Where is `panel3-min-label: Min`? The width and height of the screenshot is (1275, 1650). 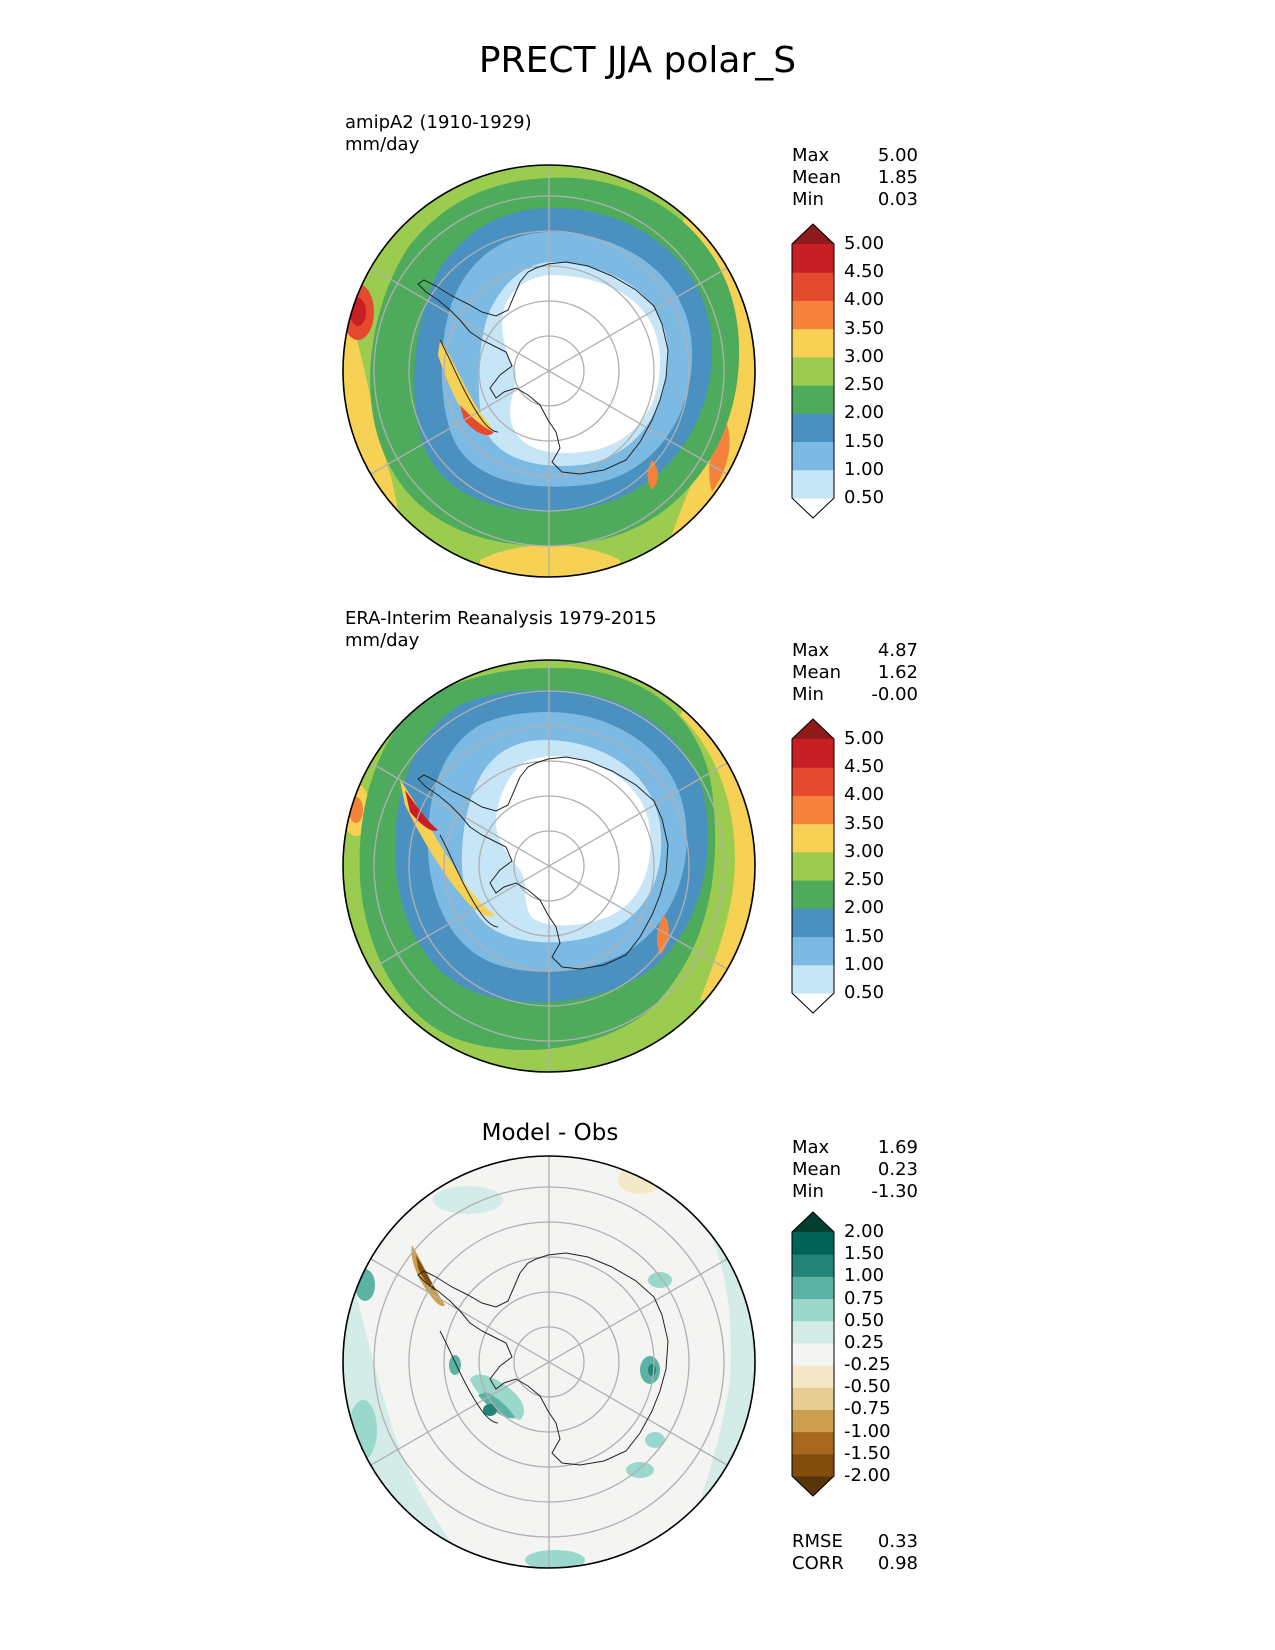 panel3-min-label: Min is located at coordinates (808, 1191).